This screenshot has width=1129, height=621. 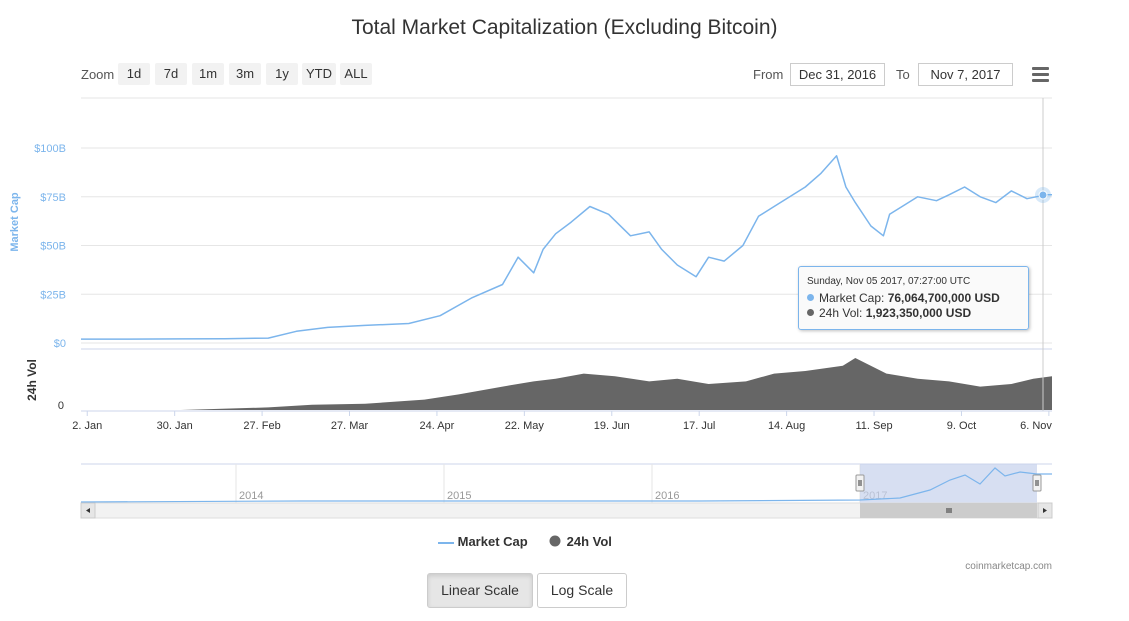 What do you see at coordinates (171, 74) in the screenshot?
I see `zoom-7d-button: 7d` at bounding box center [171, 74].